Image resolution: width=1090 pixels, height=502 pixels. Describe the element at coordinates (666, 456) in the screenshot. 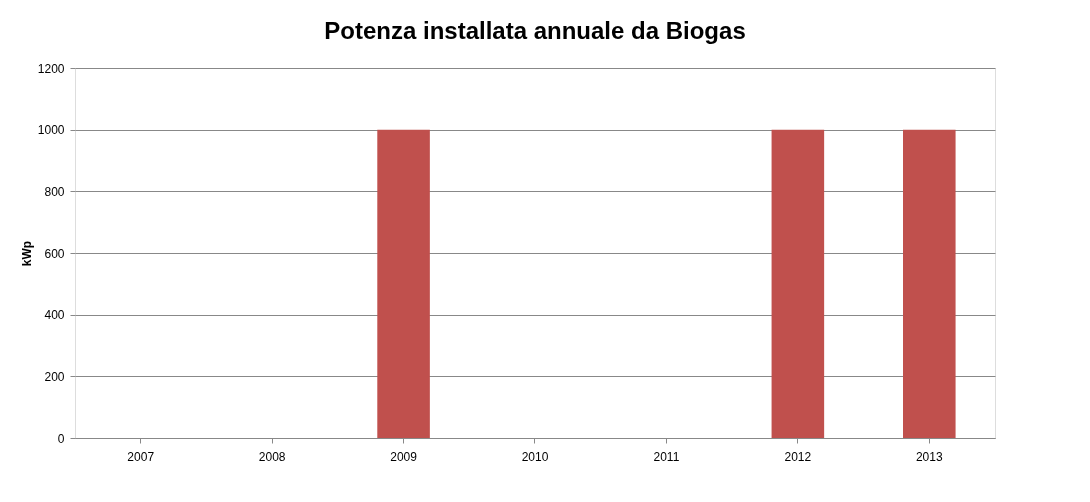

I see `x-tick-label: 2011` at that location.